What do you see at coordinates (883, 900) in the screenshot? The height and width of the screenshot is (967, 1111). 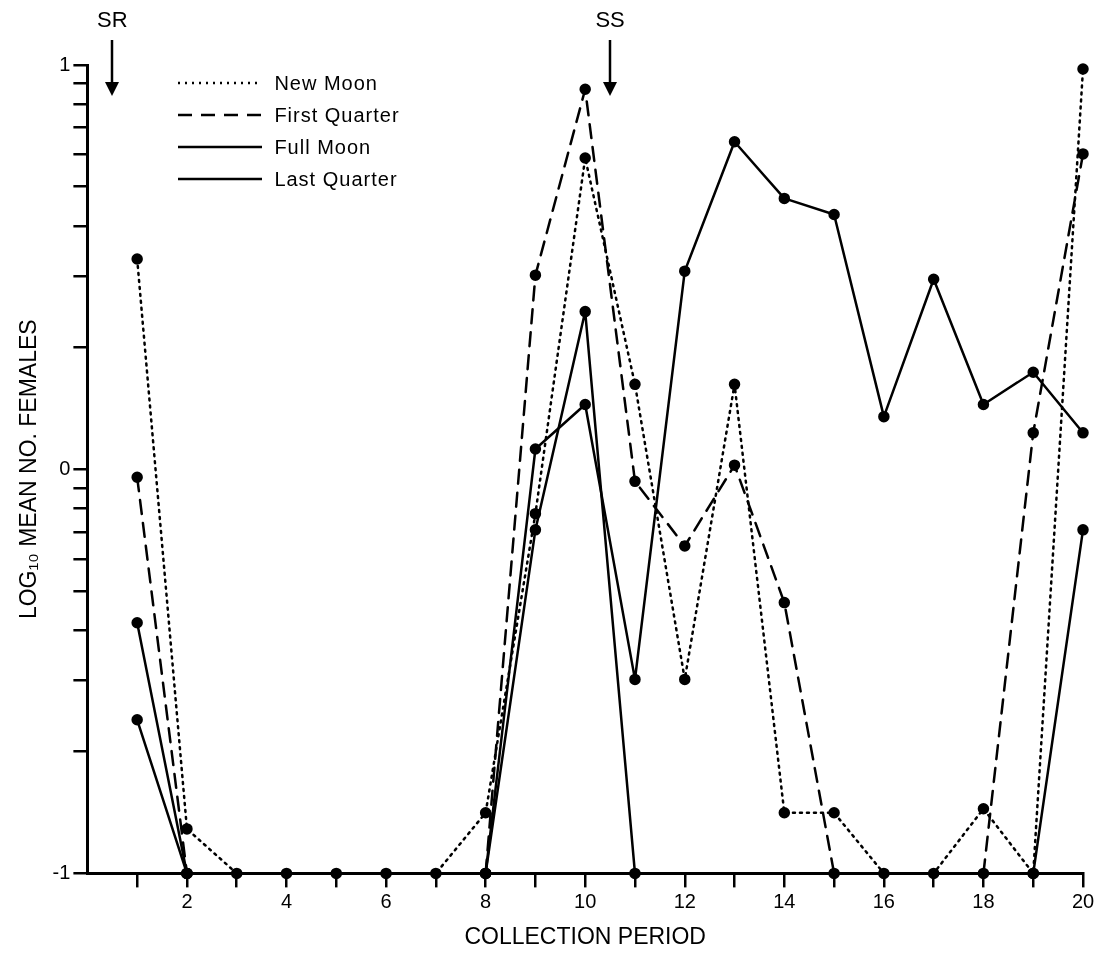 I see `x-tick-label: 16` at bounding box center [883, 900].